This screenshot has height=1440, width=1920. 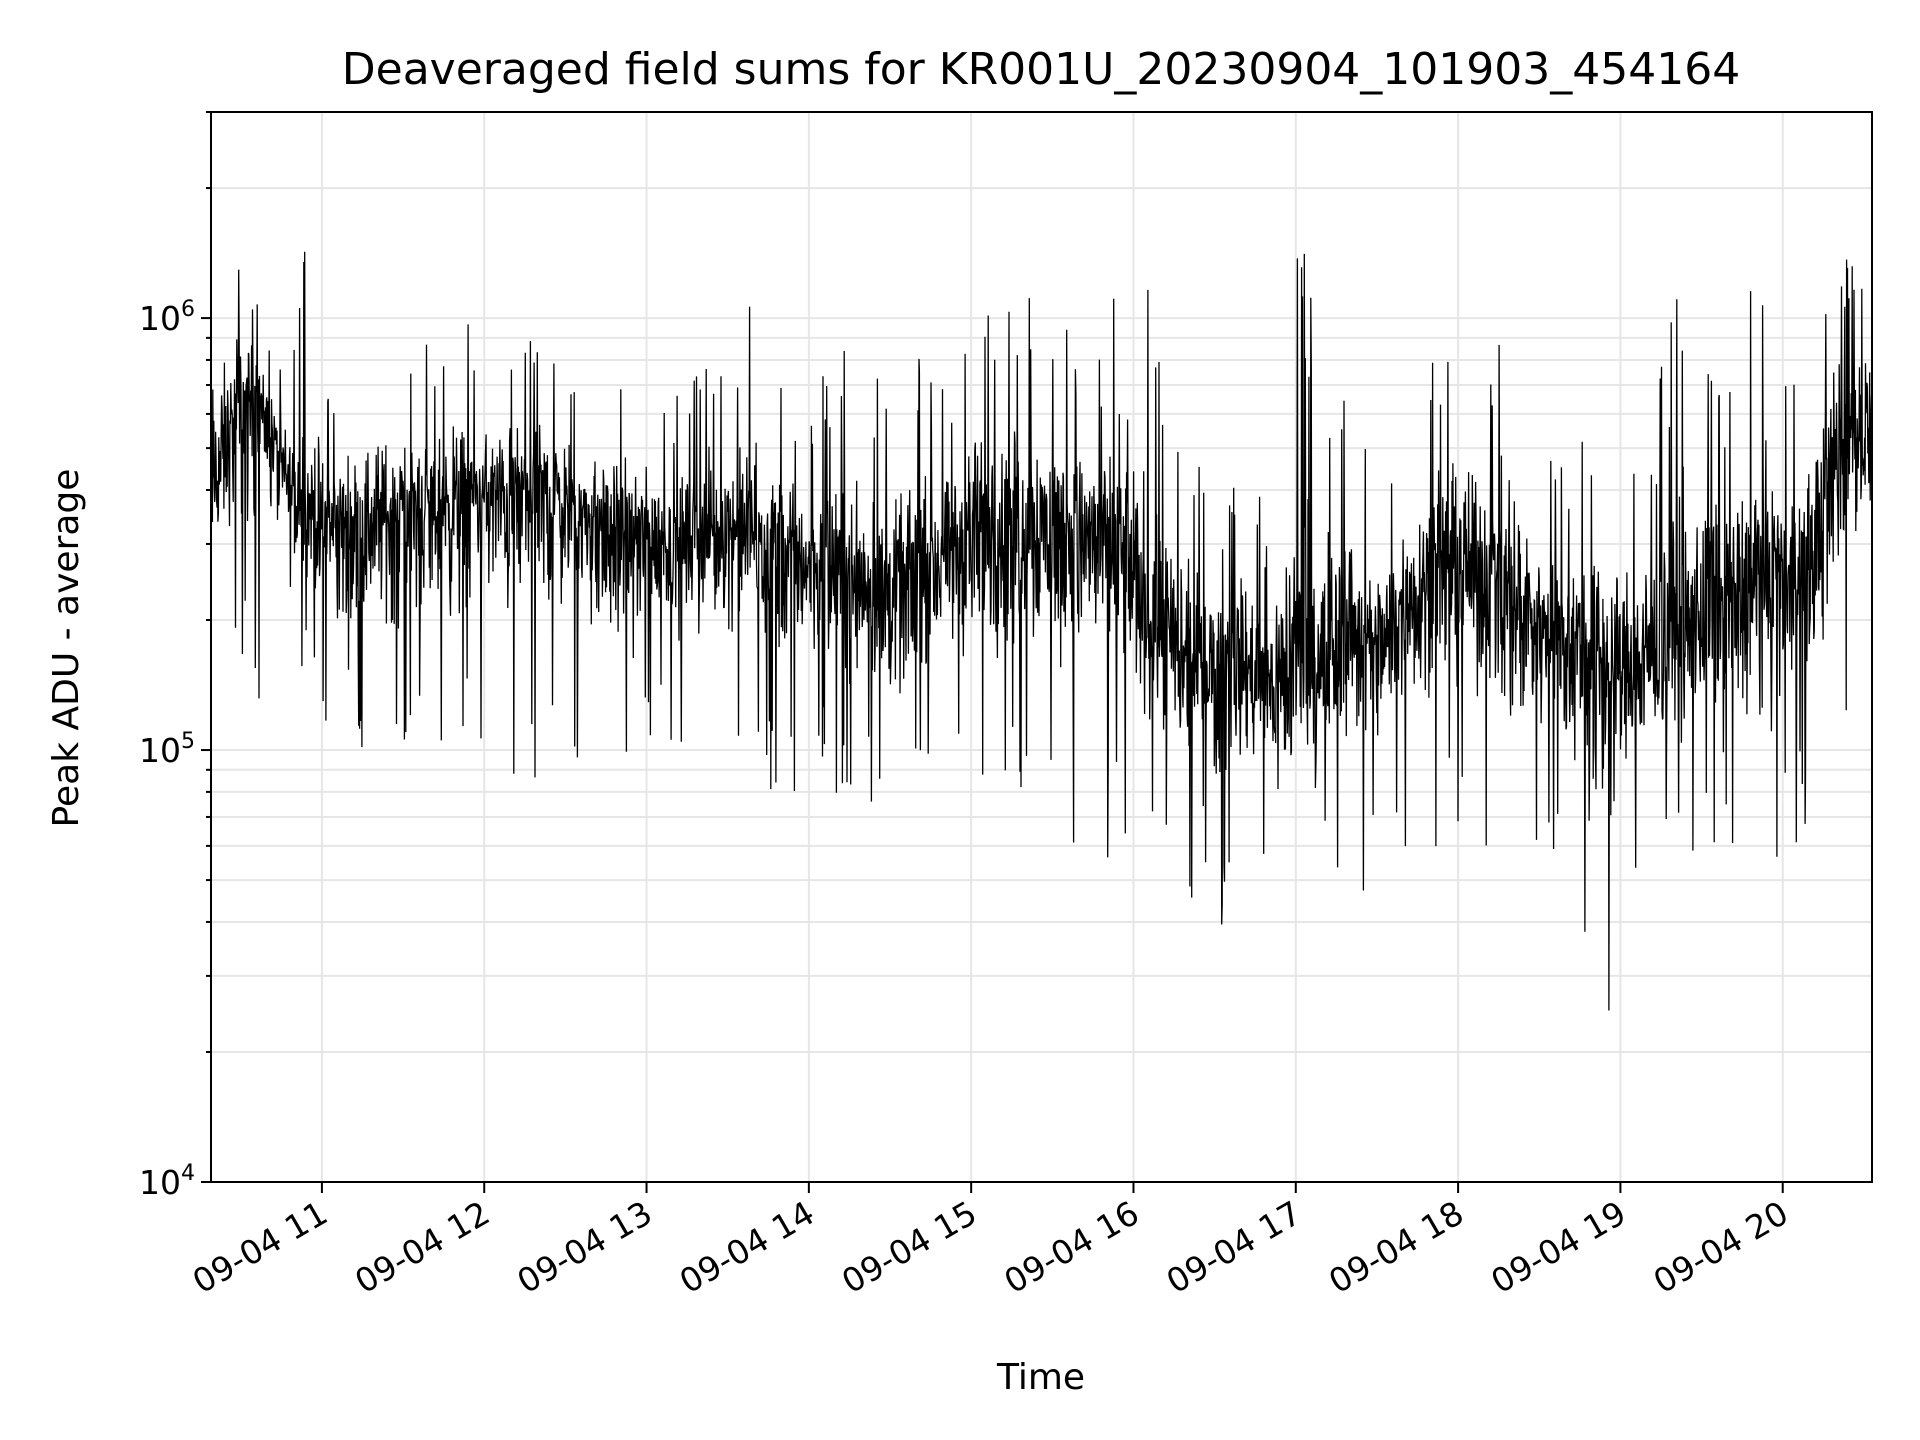 What do you see at coordinates (167, 317) in the screenshot?
I see `y-tick-label: 106` at bounding box center [167, 317].